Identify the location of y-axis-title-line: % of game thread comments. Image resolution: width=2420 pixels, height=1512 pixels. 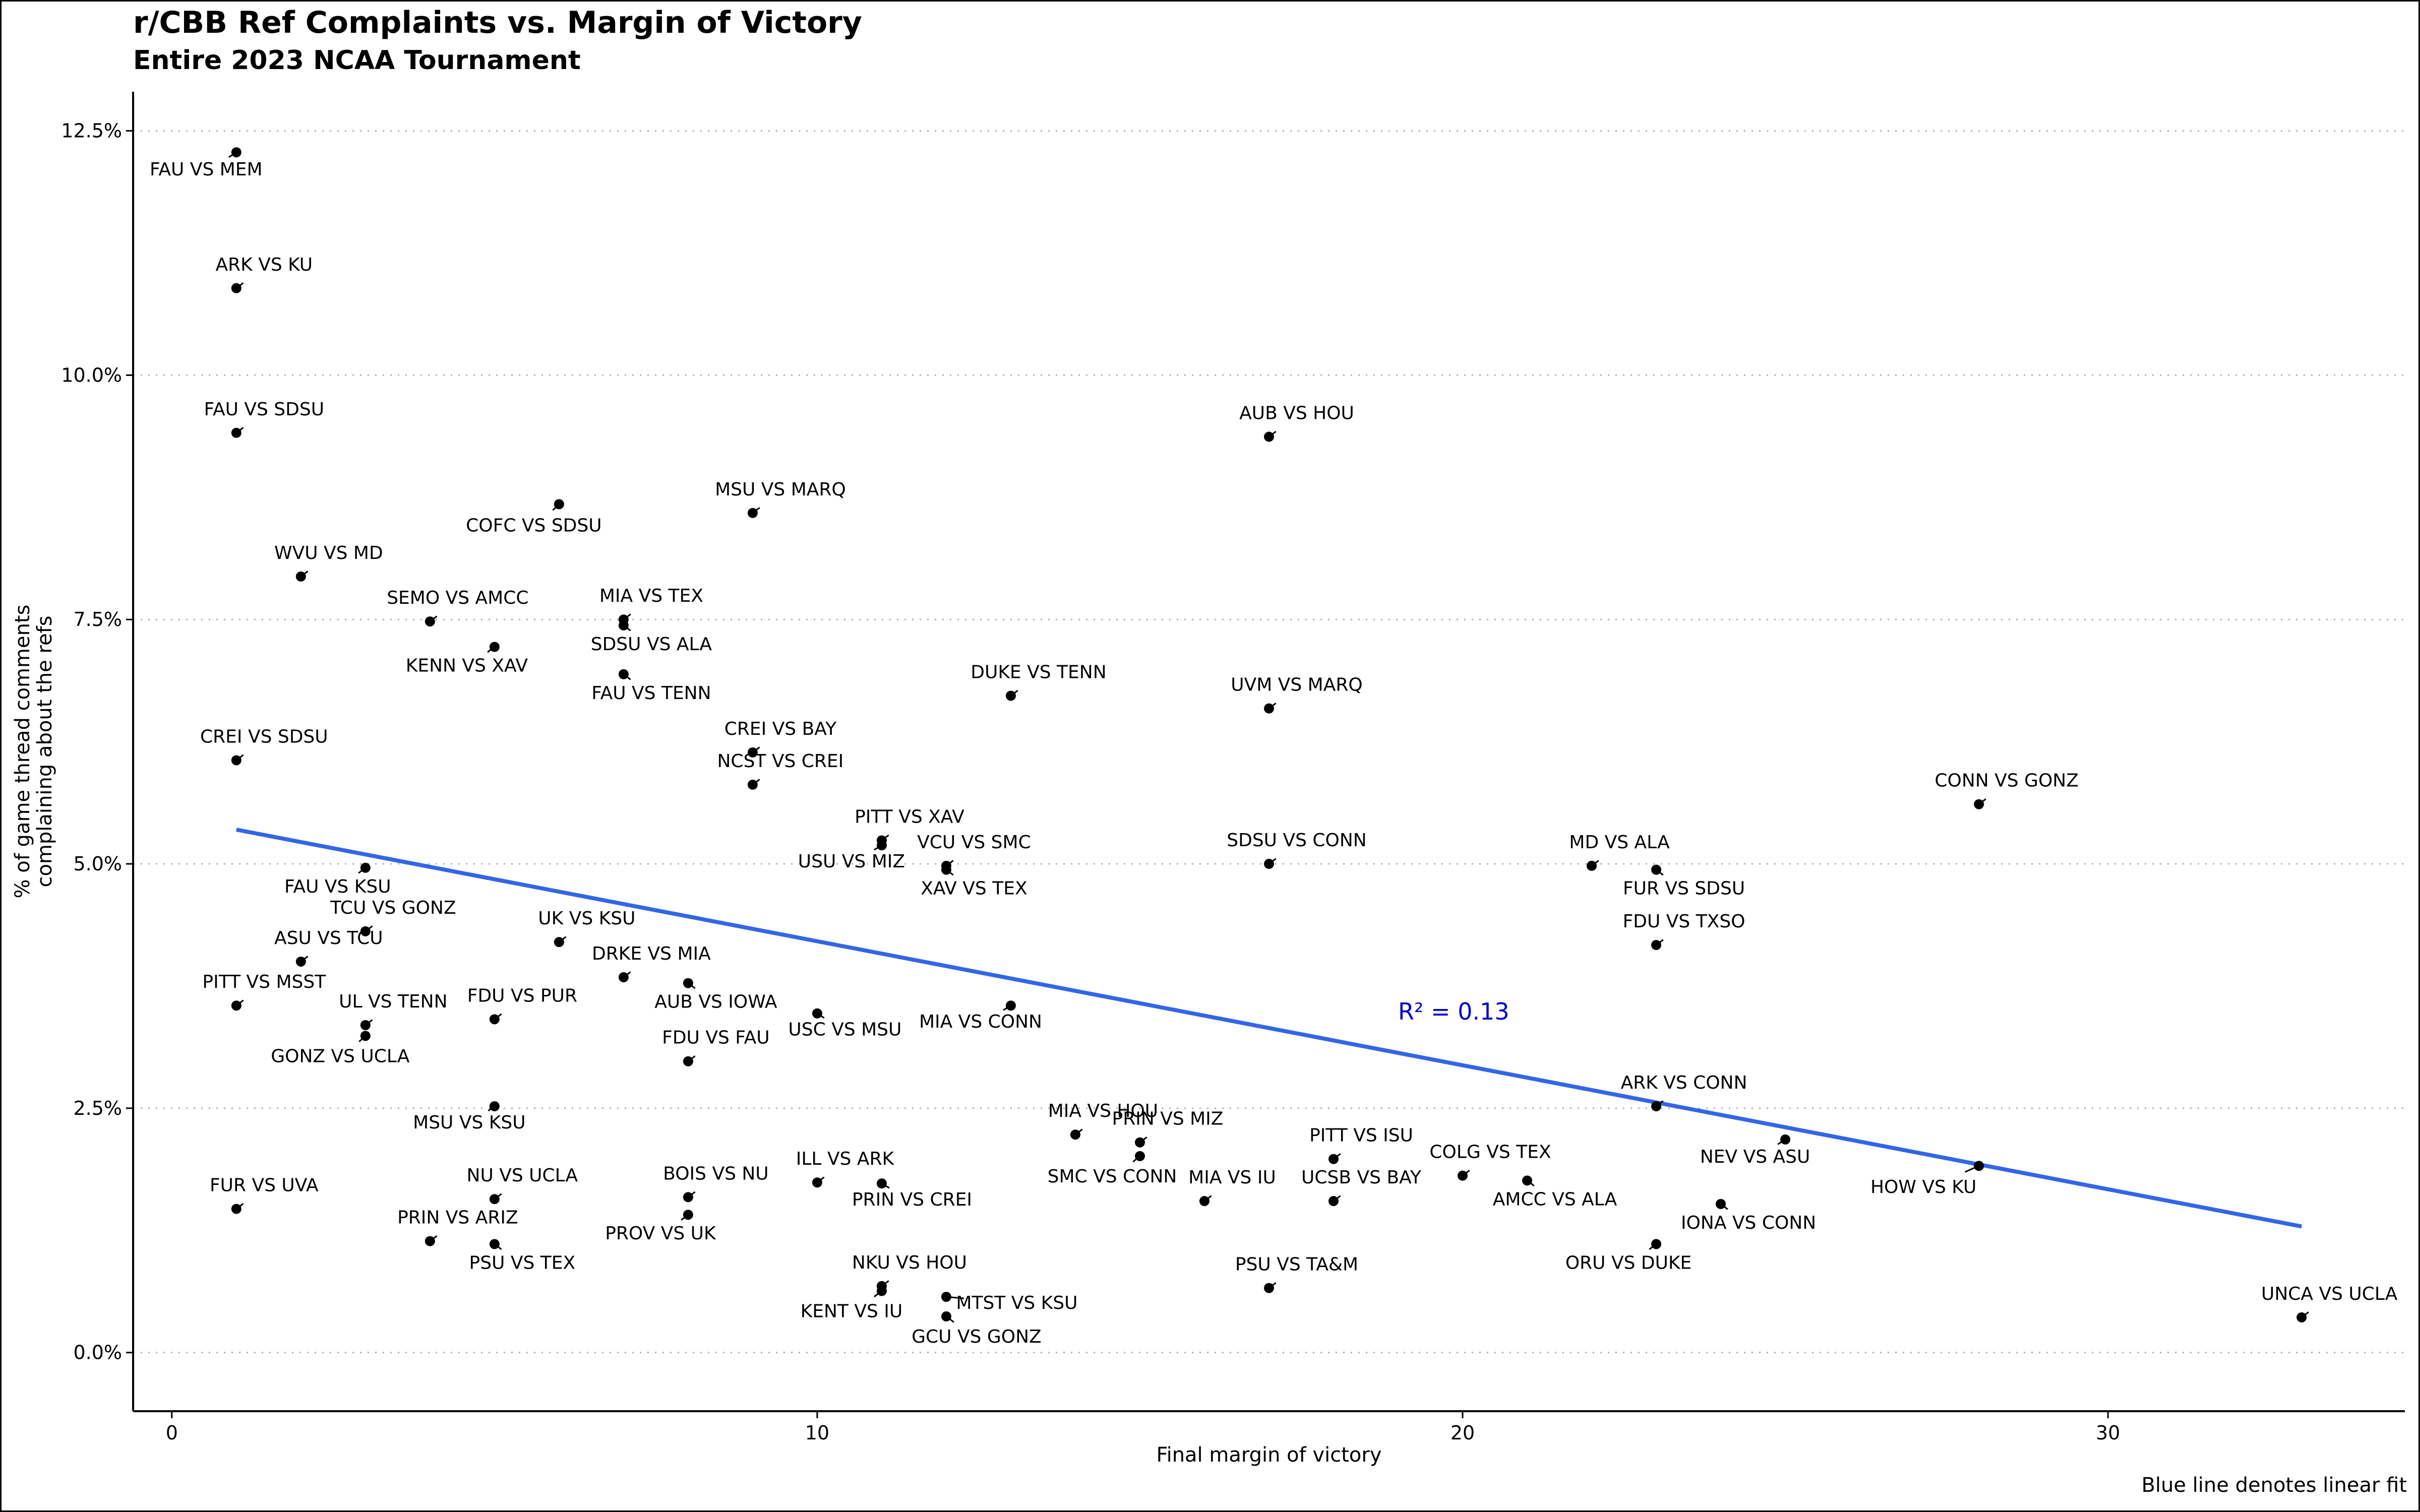
(22, 752).